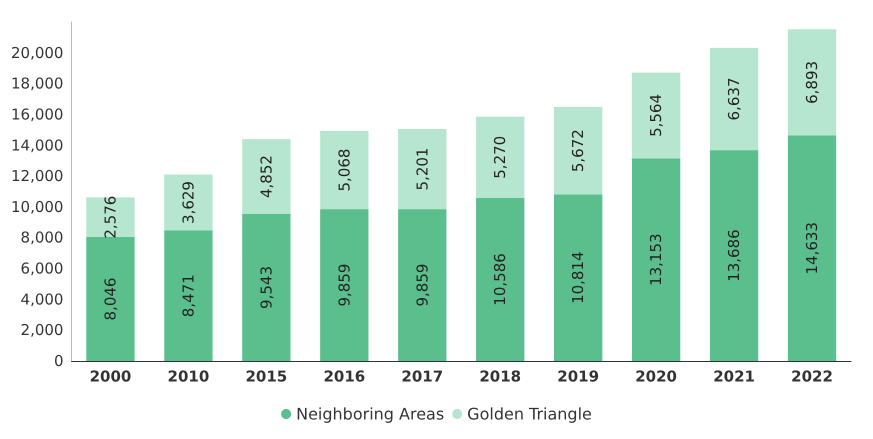  Describe the element at coordinates (59, 361) in the screenshot. I see `y-tick-label: 0` at that location.